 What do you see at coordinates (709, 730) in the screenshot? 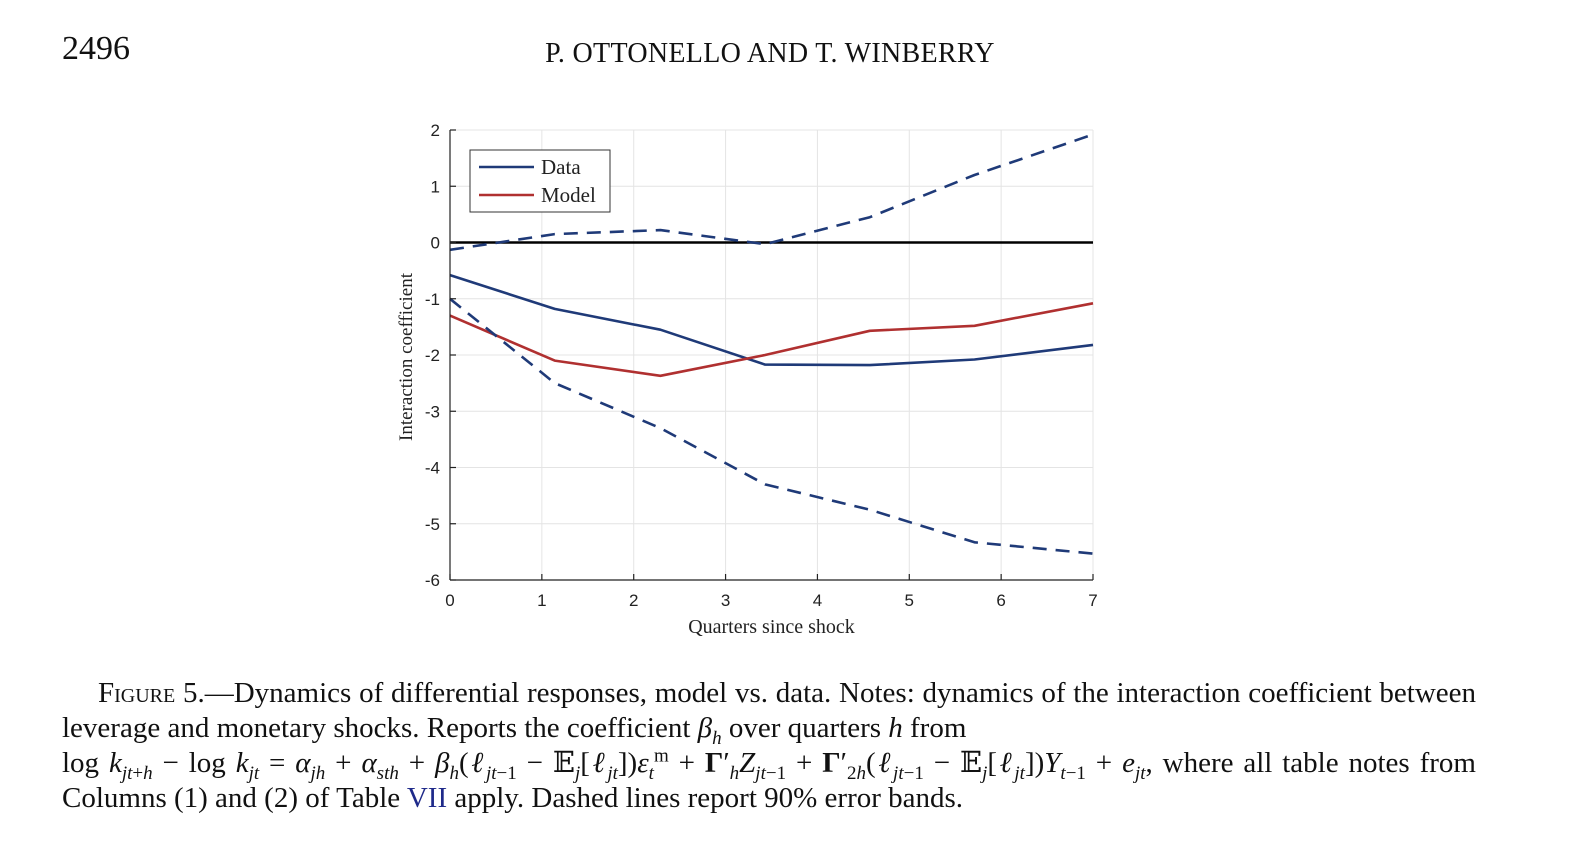
I see `caption-beta: βh` at bounding box center [709, 730].